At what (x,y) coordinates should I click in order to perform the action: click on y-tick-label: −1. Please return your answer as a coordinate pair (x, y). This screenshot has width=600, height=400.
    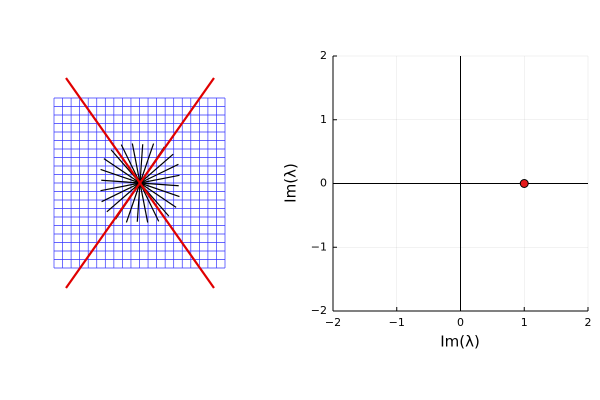
    Looking at the image, I should click on (319, 246).